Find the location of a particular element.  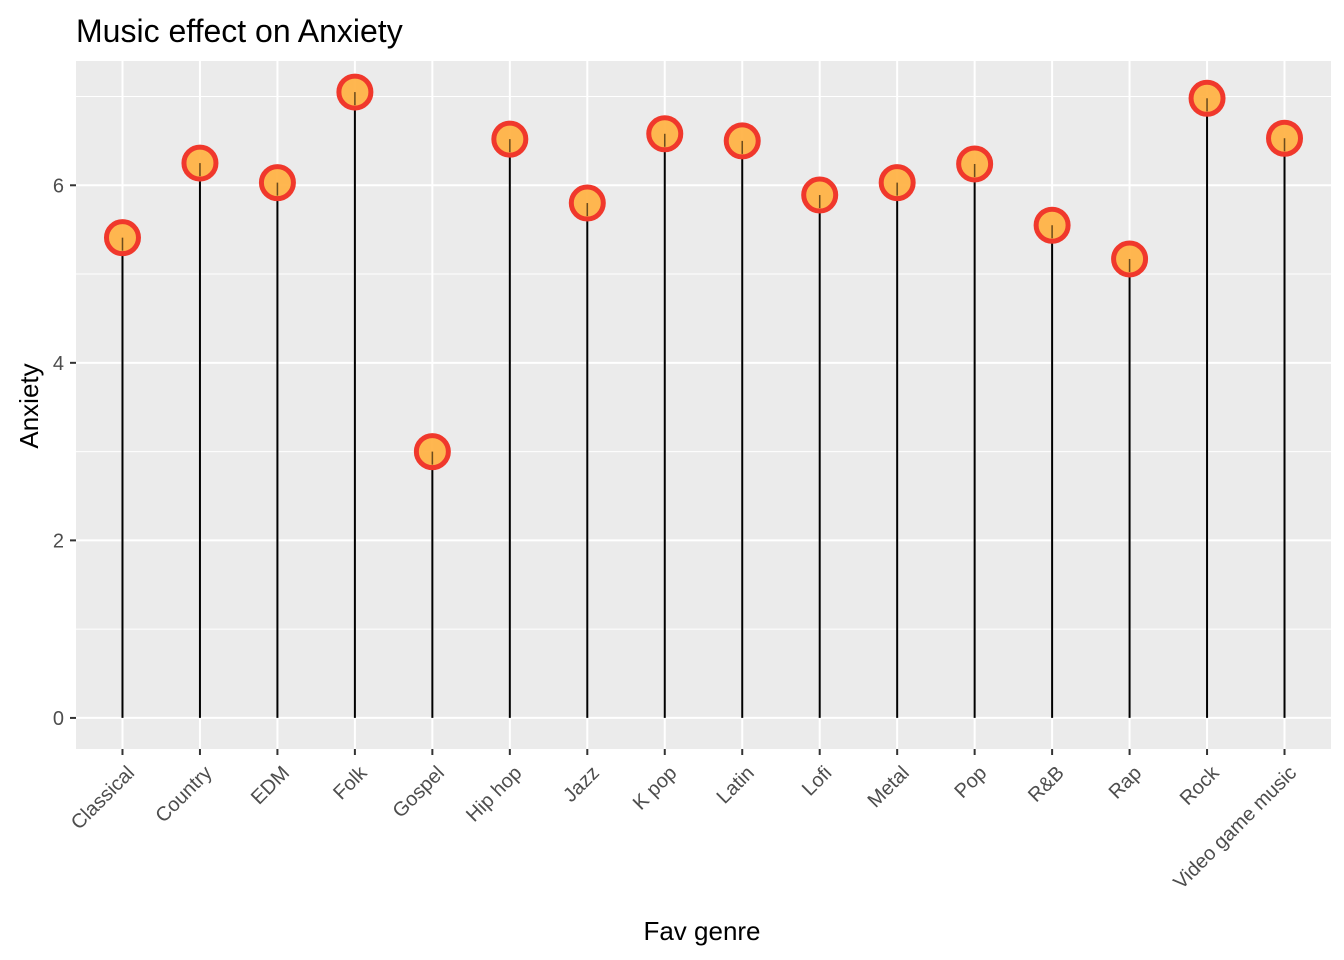

x-tick-label: EDM is located at coordinates (270, 785).